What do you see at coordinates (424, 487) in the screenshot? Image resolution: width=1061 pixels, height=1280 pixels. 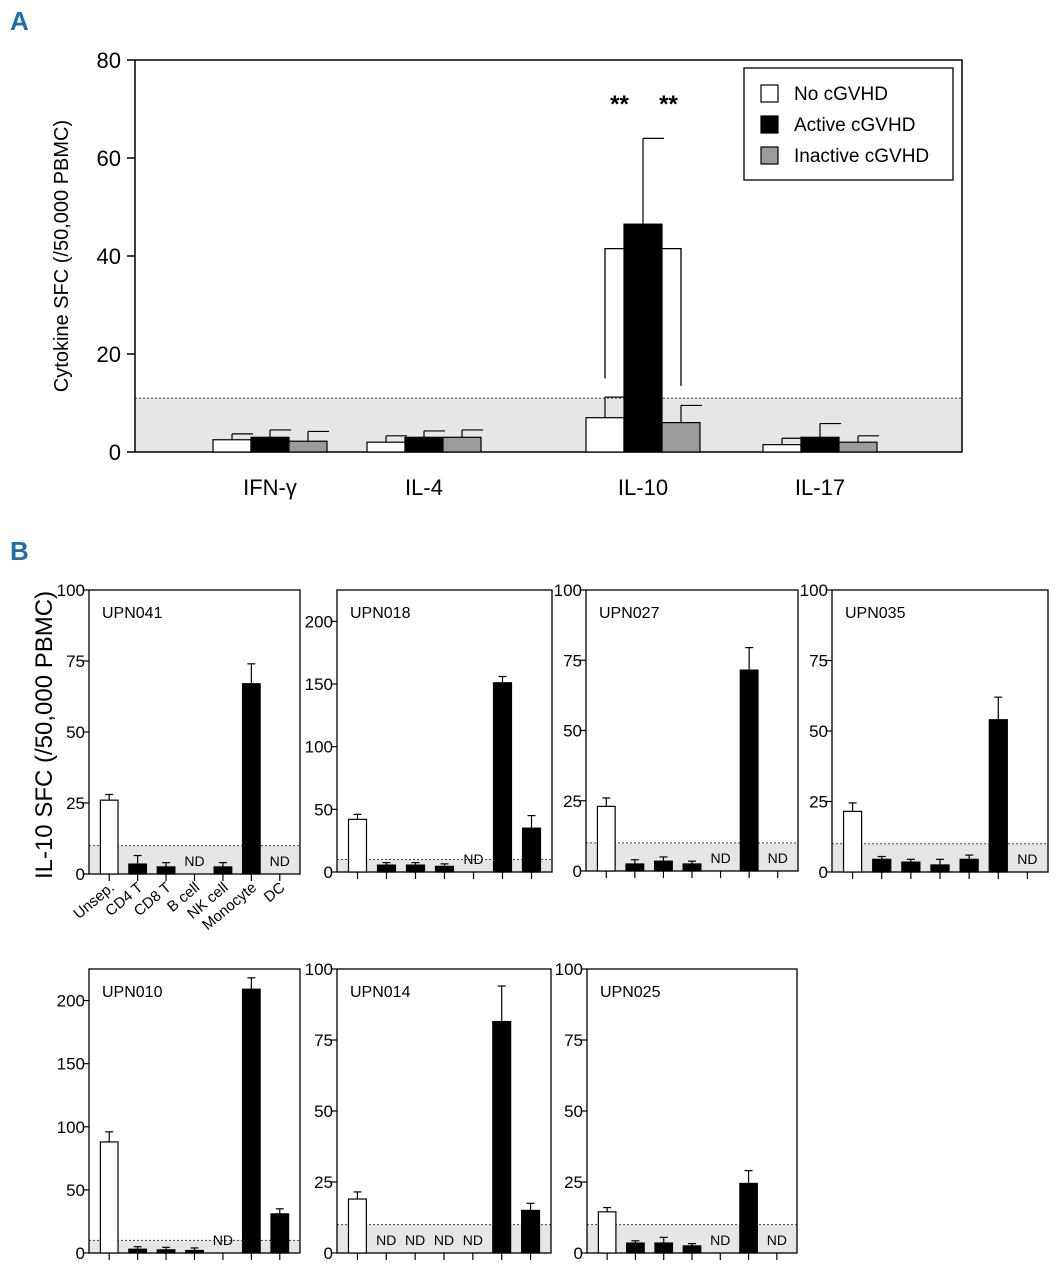 I see `x-category-label: IL-4` at bounding box center [424, 487].